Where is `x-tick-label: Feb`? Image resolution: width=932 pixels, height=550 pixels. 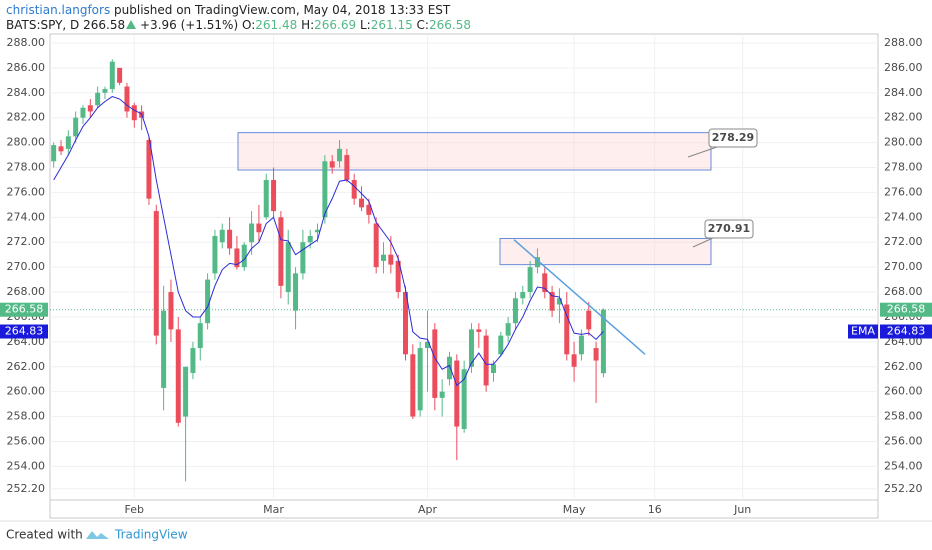
x-tick-label: Feb is located at coordinates (134, 509).